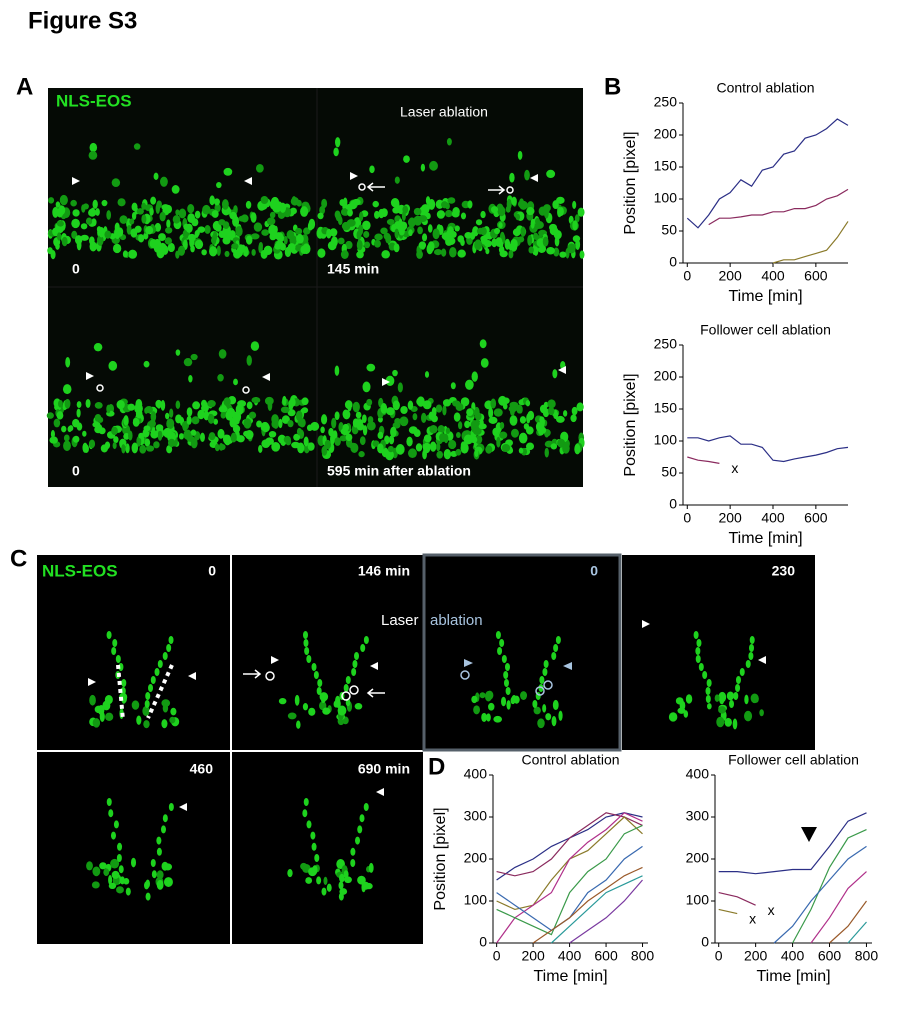 The image size is (916, 1025). I want to click on time-label: 460, so click(202, 769).